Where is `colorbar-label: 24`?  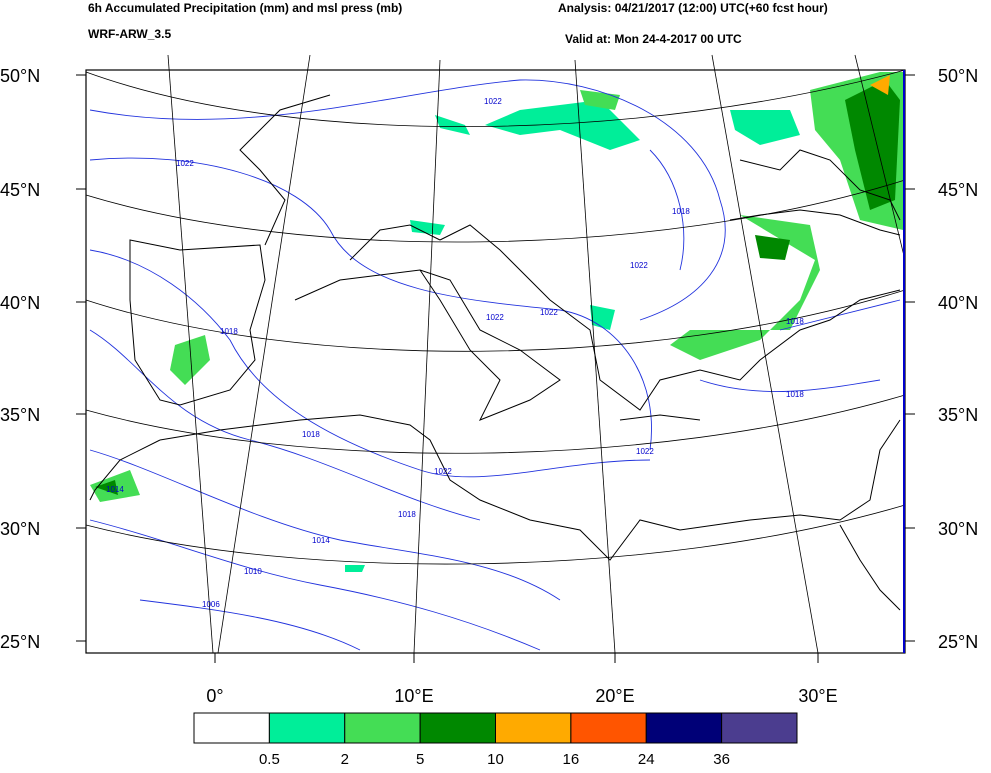 colorbar-label: 24 is located at coordinates (646, 759).